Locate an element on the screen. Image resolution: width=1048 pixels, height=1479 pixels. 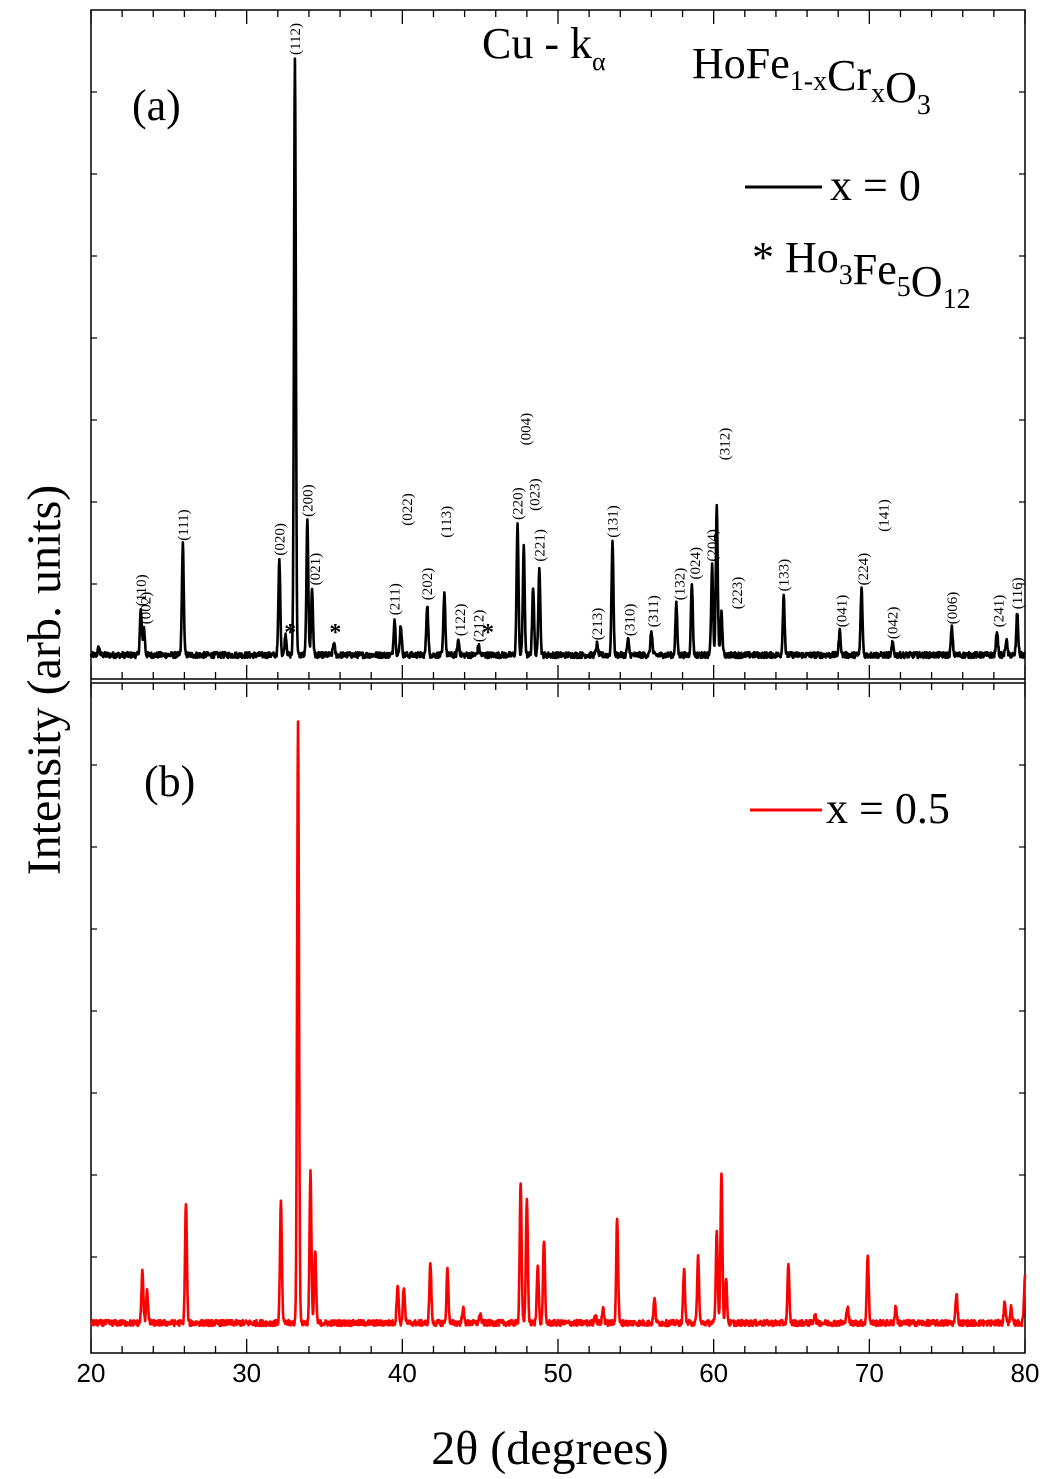
peak-label: (024) is located at coordinates (696, 563).